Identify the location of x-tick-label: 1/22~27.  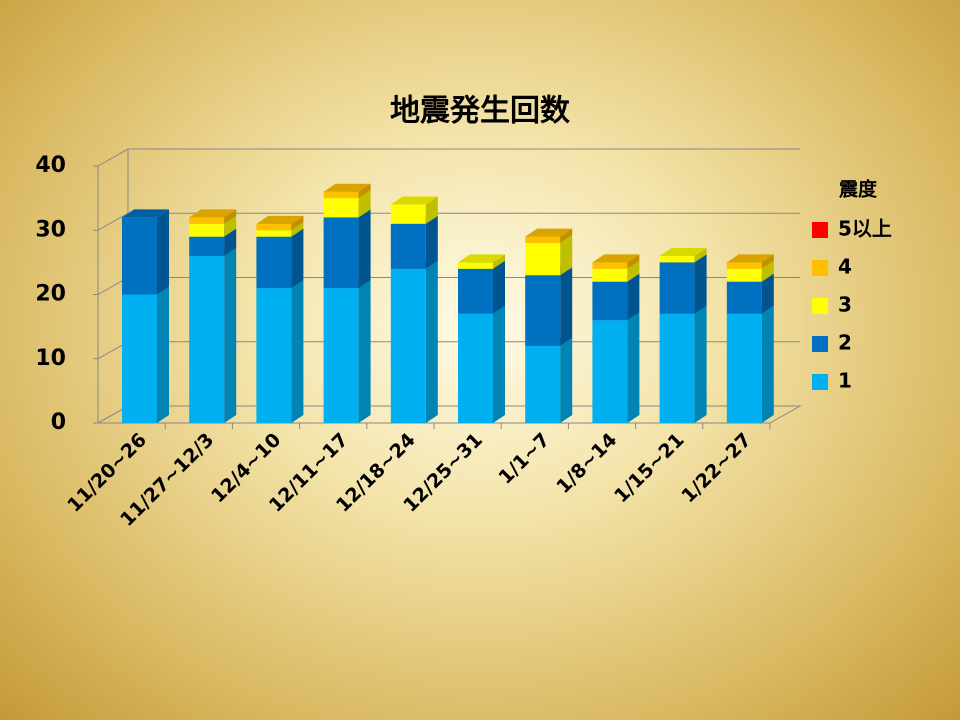
(716, 468).